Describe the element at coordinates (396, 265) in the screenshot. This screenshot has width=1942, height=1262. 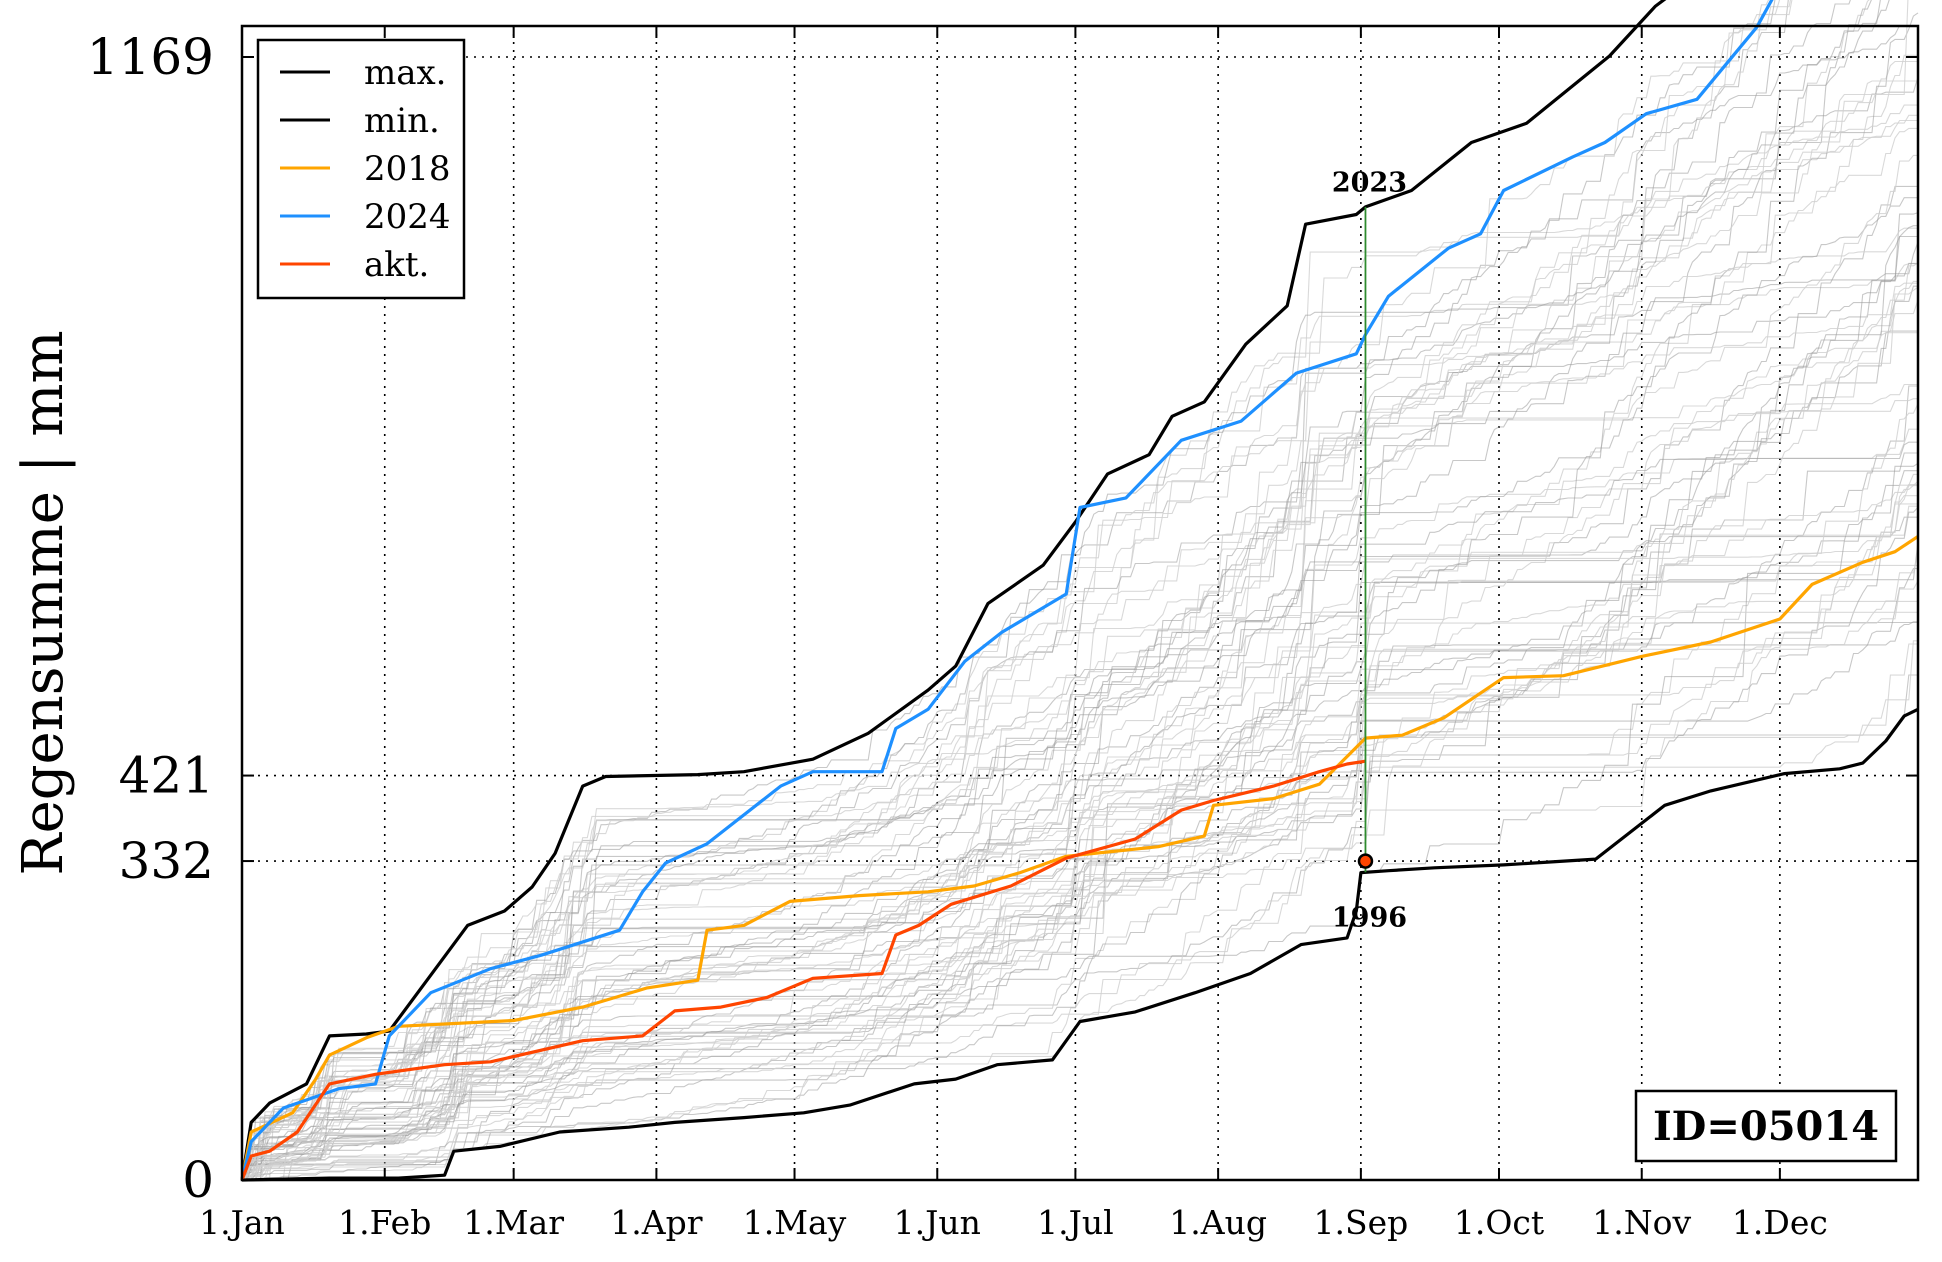
I see `legend-label: akt.` at that location.